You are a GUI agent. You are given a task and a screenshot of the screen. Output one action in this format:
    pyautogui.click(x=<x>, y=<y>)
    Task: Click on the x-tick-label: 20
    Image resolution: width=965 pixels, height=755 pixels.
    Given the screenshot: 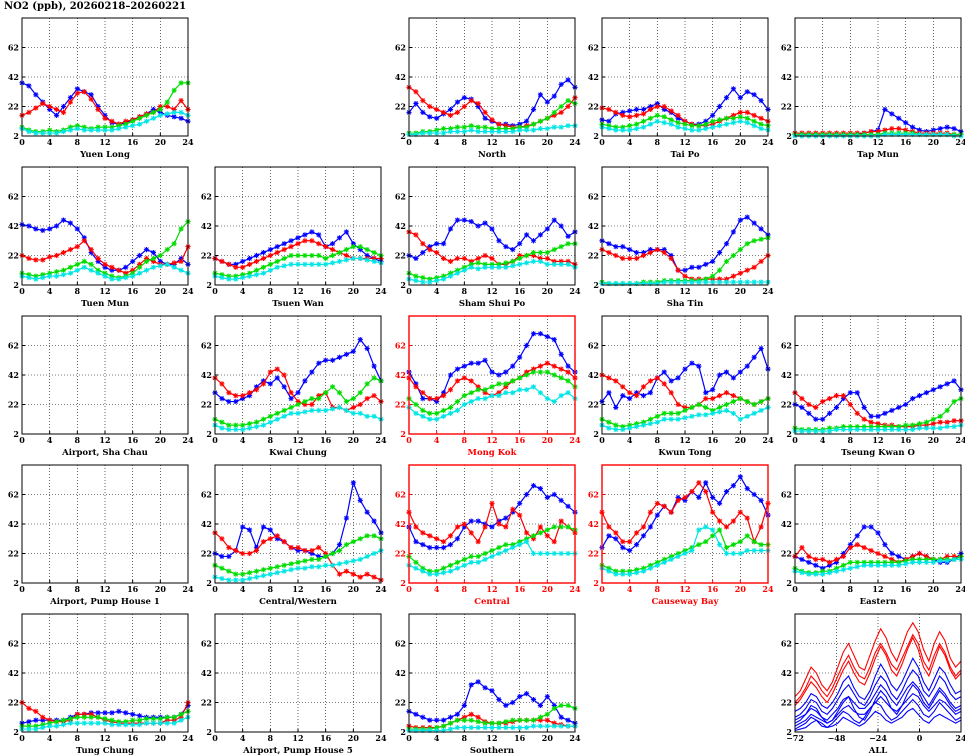 What is the action you would take?
    pyautogui.click(x=354, y=738)
    